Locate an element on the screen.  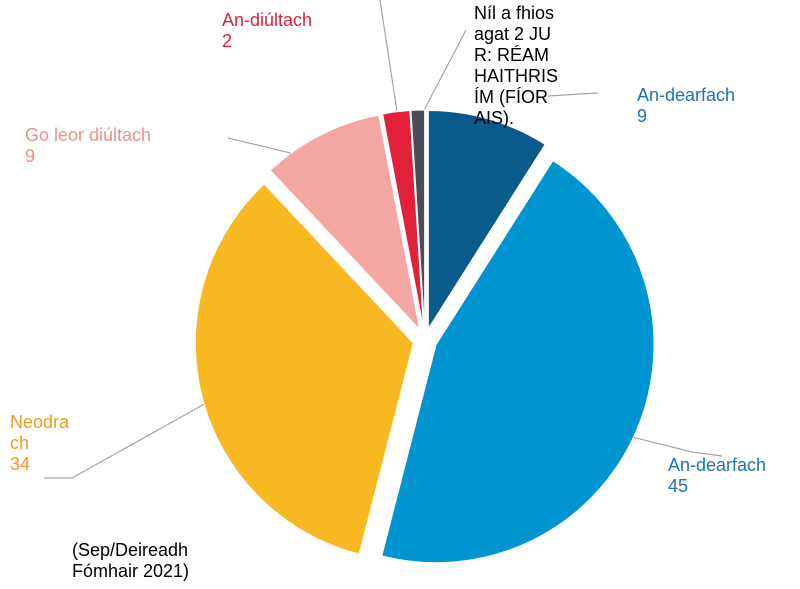
value-label: 34 is located at coordinates (20, 464).